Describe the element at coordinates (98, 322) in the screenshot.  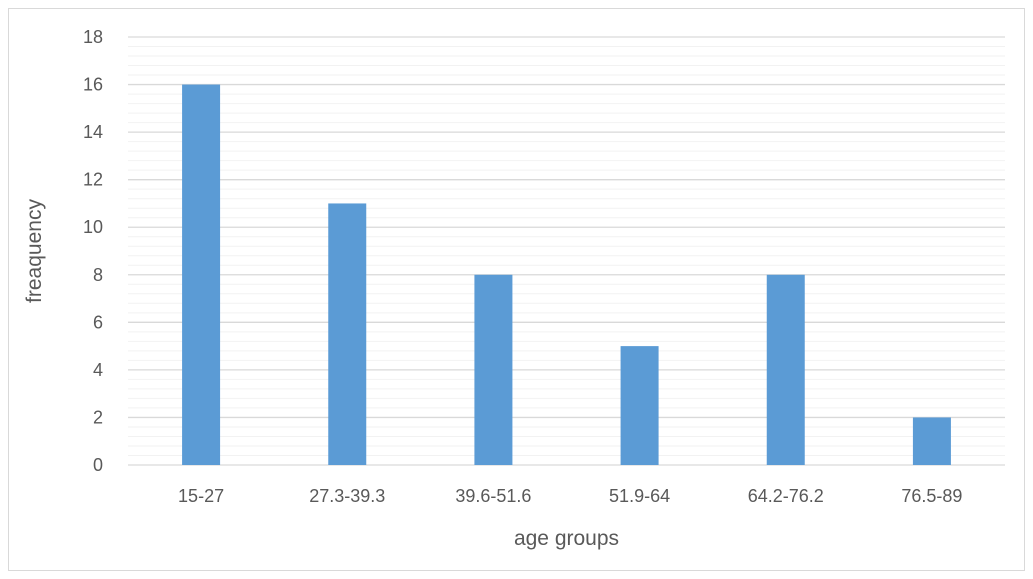
I see `y-tick-label: 6` at that location.